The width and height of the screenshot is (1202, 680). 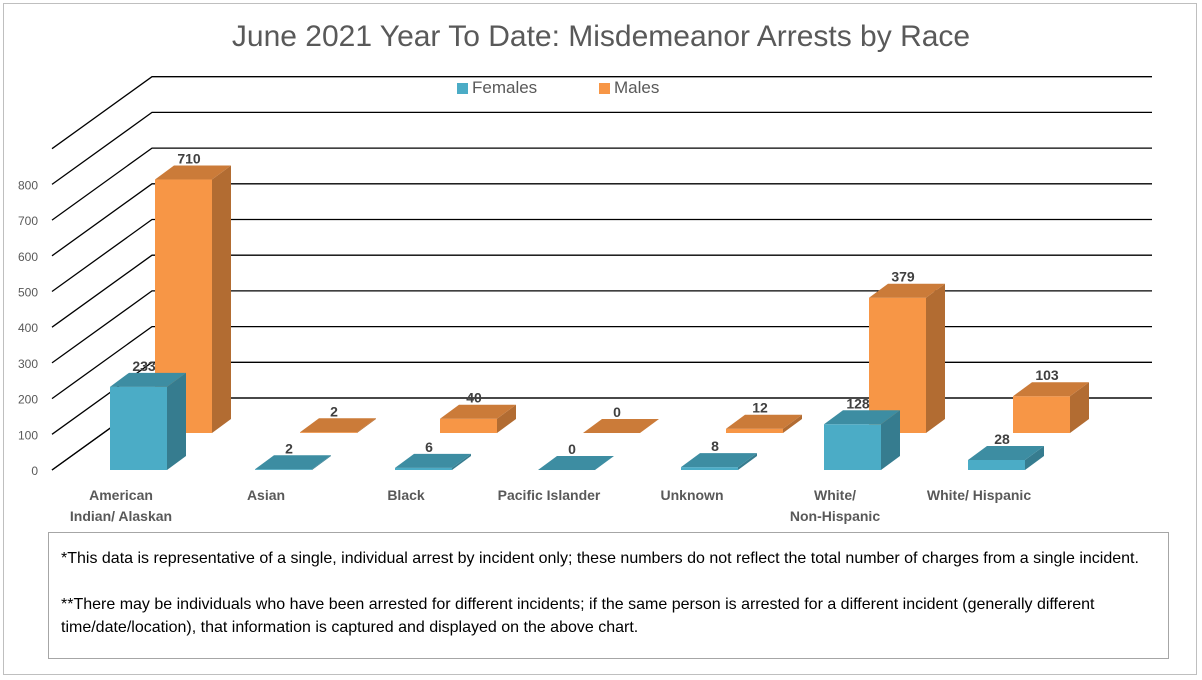 I want to click on data-label-males: 0, so click(x=617, y=412).